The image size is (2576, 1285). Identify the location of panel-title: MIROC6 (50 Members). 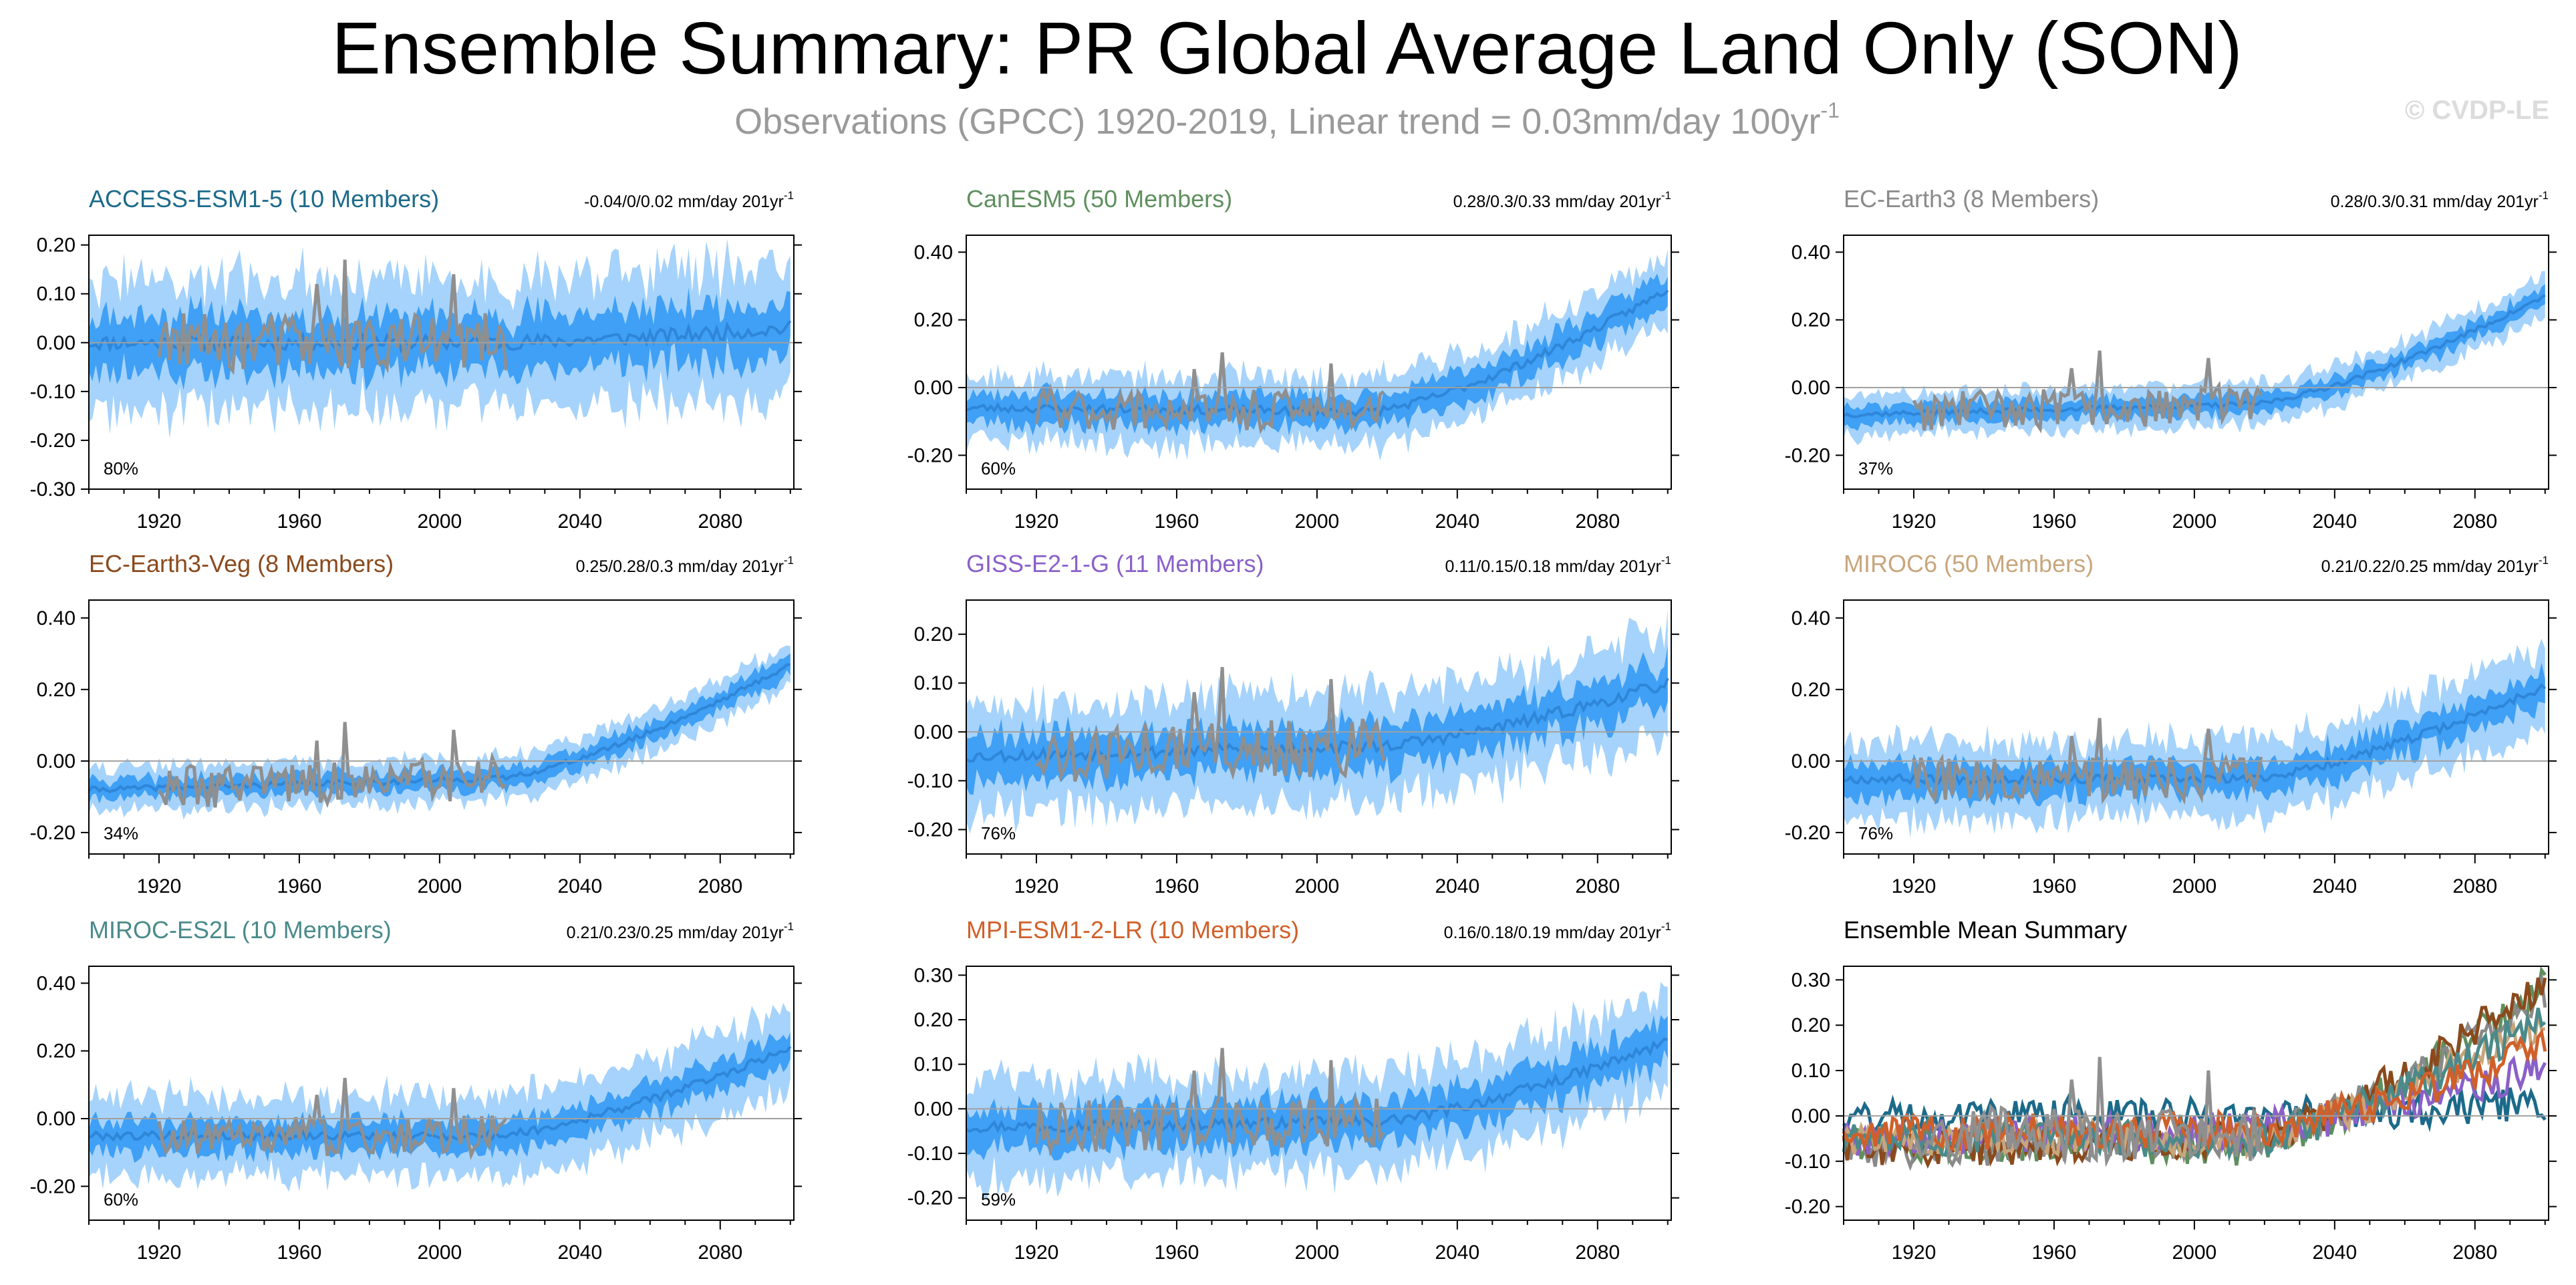
(1969, 564).